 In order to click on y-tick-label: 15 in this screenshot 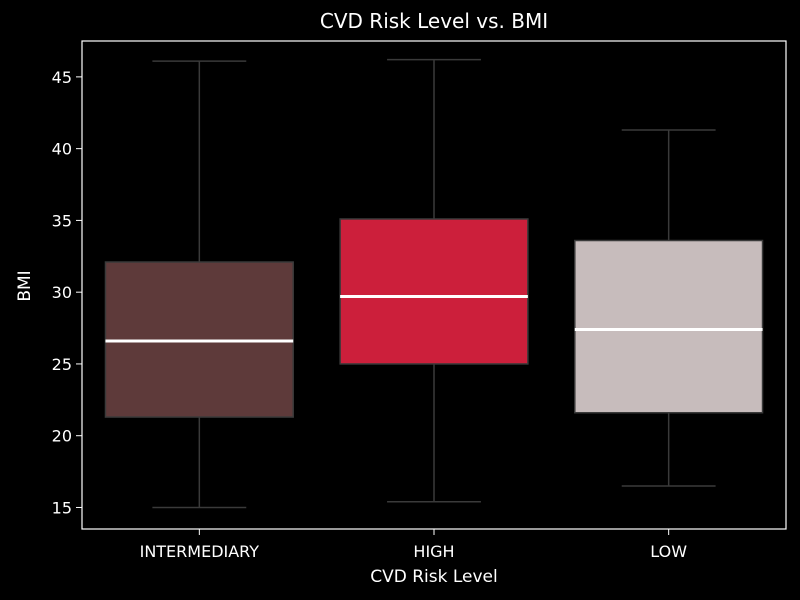, I will do `click(62, 507)`.